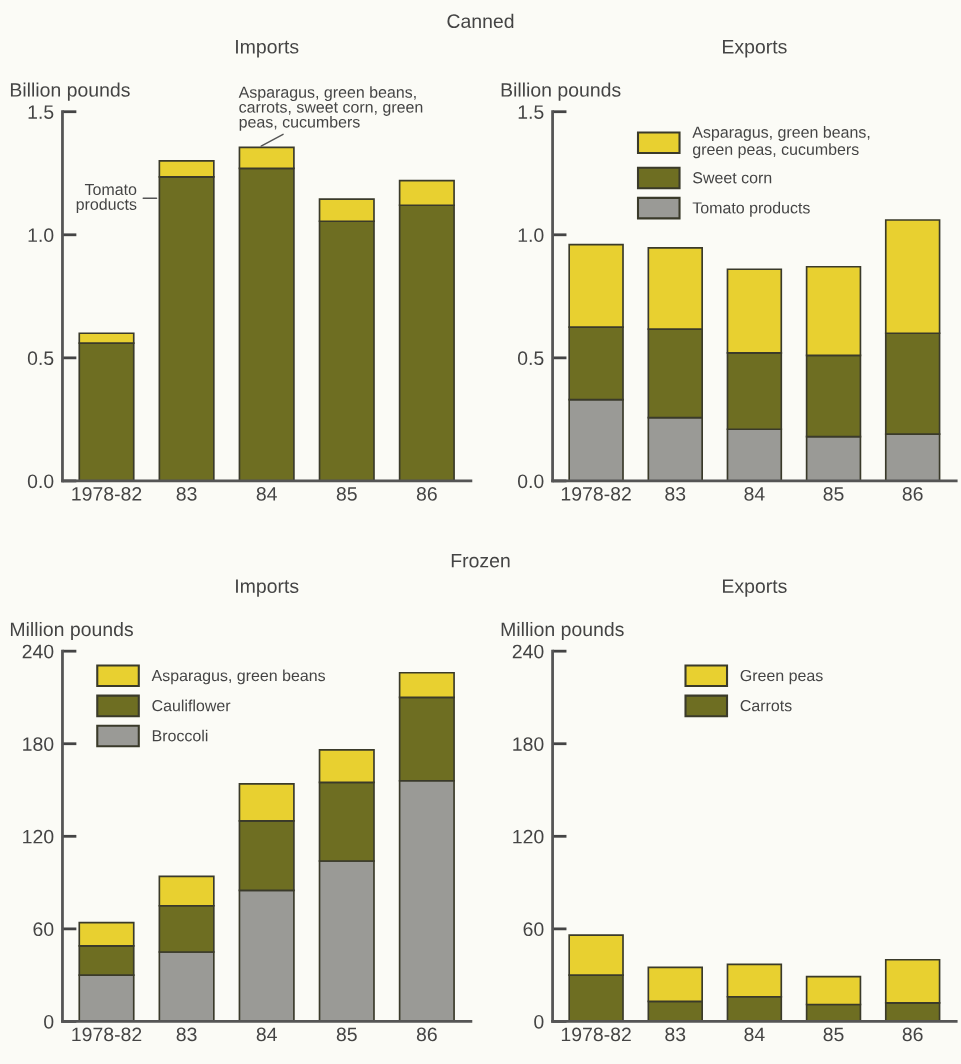 This screenshot has height=1064, width=961. What do you see at coordinates (732, 178) in the screenshot?
I see `legend-label: Sweet corn` at bounding box center [732, 178].